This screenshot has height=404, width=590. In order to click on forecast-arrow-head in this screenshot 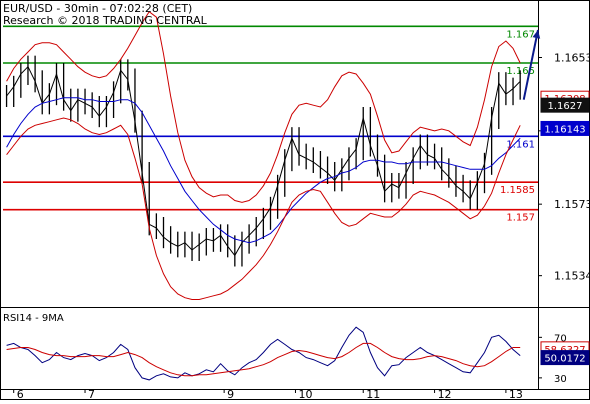, I will do `click(536, 34)`.